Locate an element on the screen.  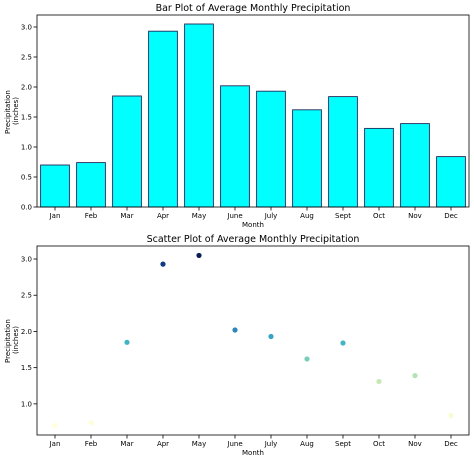
scatter-y-tick-label: 3.0 is located at coordinates (26, 260).